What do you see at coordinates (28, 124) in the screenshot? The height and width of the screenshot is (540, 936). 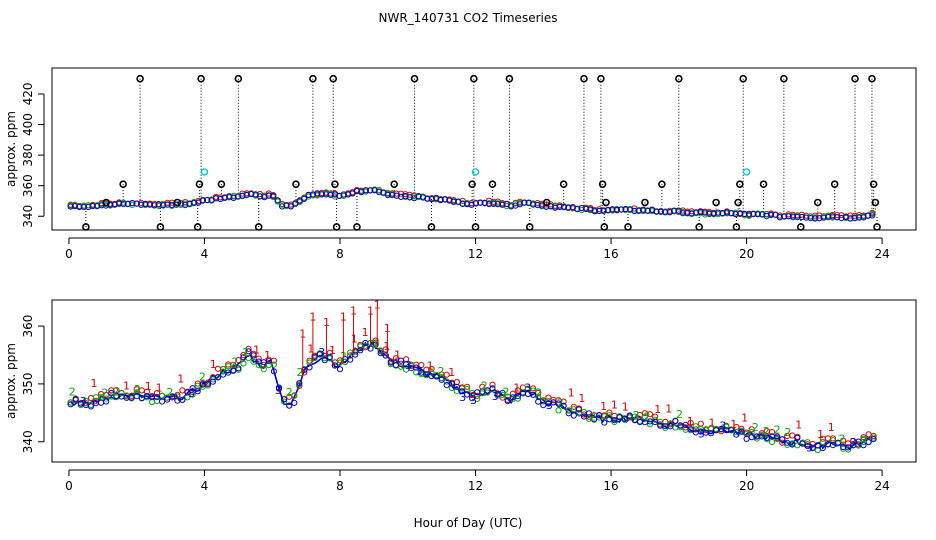 I see `y-tick-label-top-3: 400` at bounding box center [28, 124].